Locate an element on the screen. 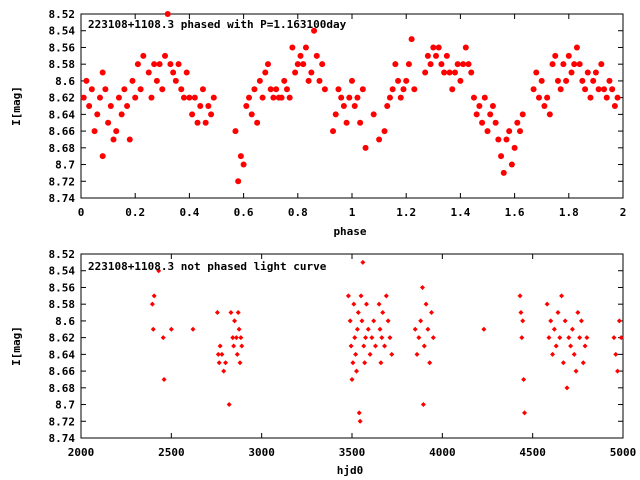 Image resolution: width=640 pixels, height=480 pixels. y-tick-label: 8.74 is located at coordinates (62, 438).